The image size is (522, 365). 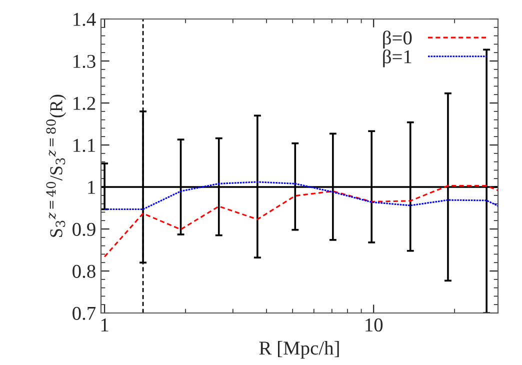 I want to click on y-tick-label: 1.1, so click(x=84, y=145).